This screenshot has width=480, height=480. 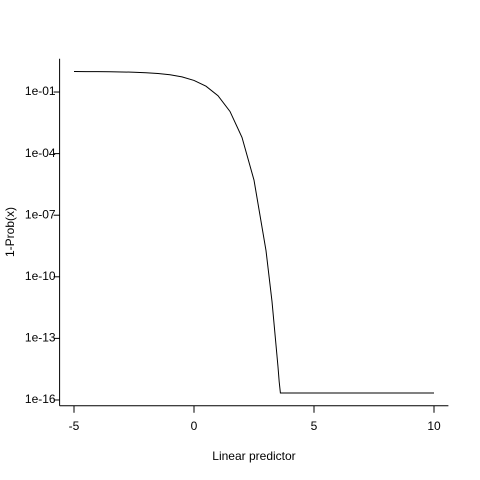 I want to click on y-tick-label: 1e-04, so click(x=40, y=153).